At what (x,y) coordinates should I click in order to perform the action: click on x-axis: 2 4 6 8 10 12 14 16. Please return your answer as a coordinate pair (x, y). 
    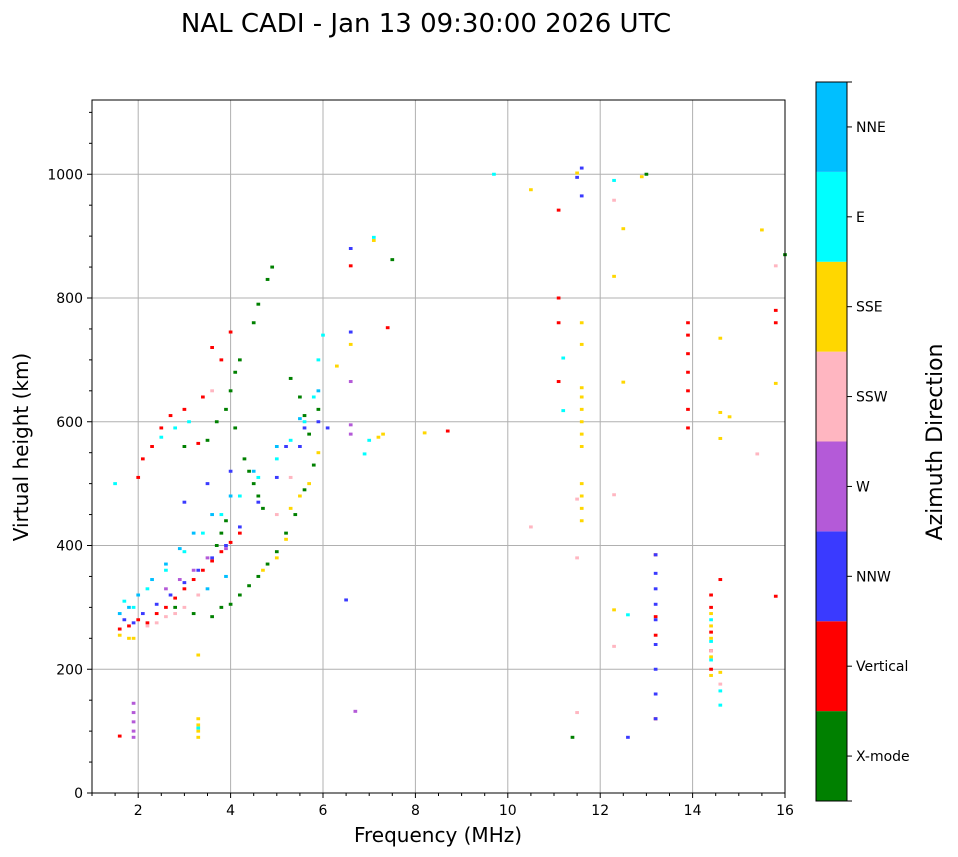
    Looking at the image, I should click on (442, 806).